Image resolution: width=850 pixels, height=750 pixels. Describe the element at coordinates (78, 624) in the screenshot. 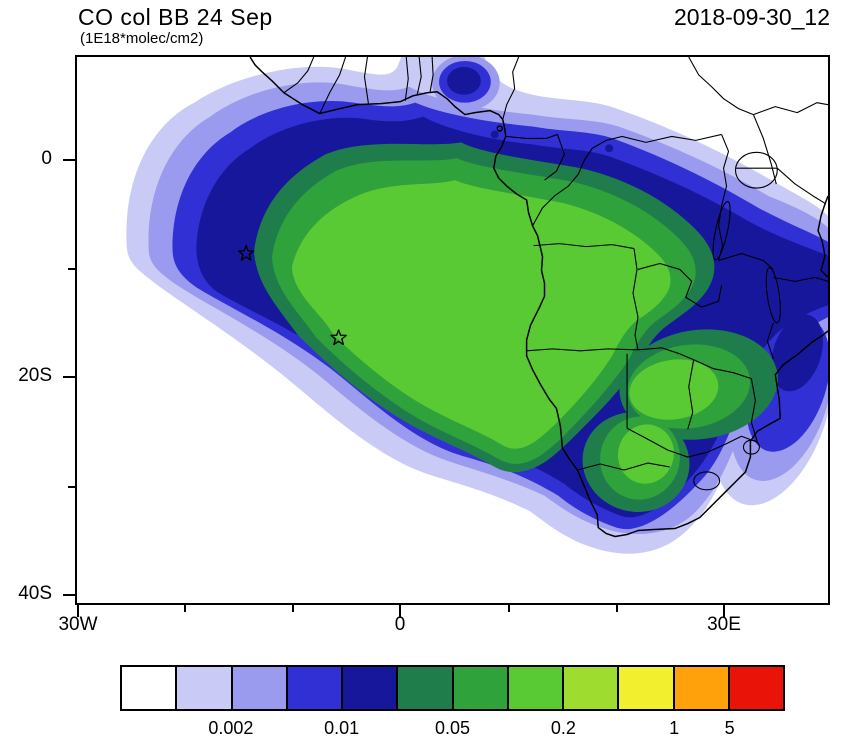

I see `x-axis-label-30w: 30W` at that location.